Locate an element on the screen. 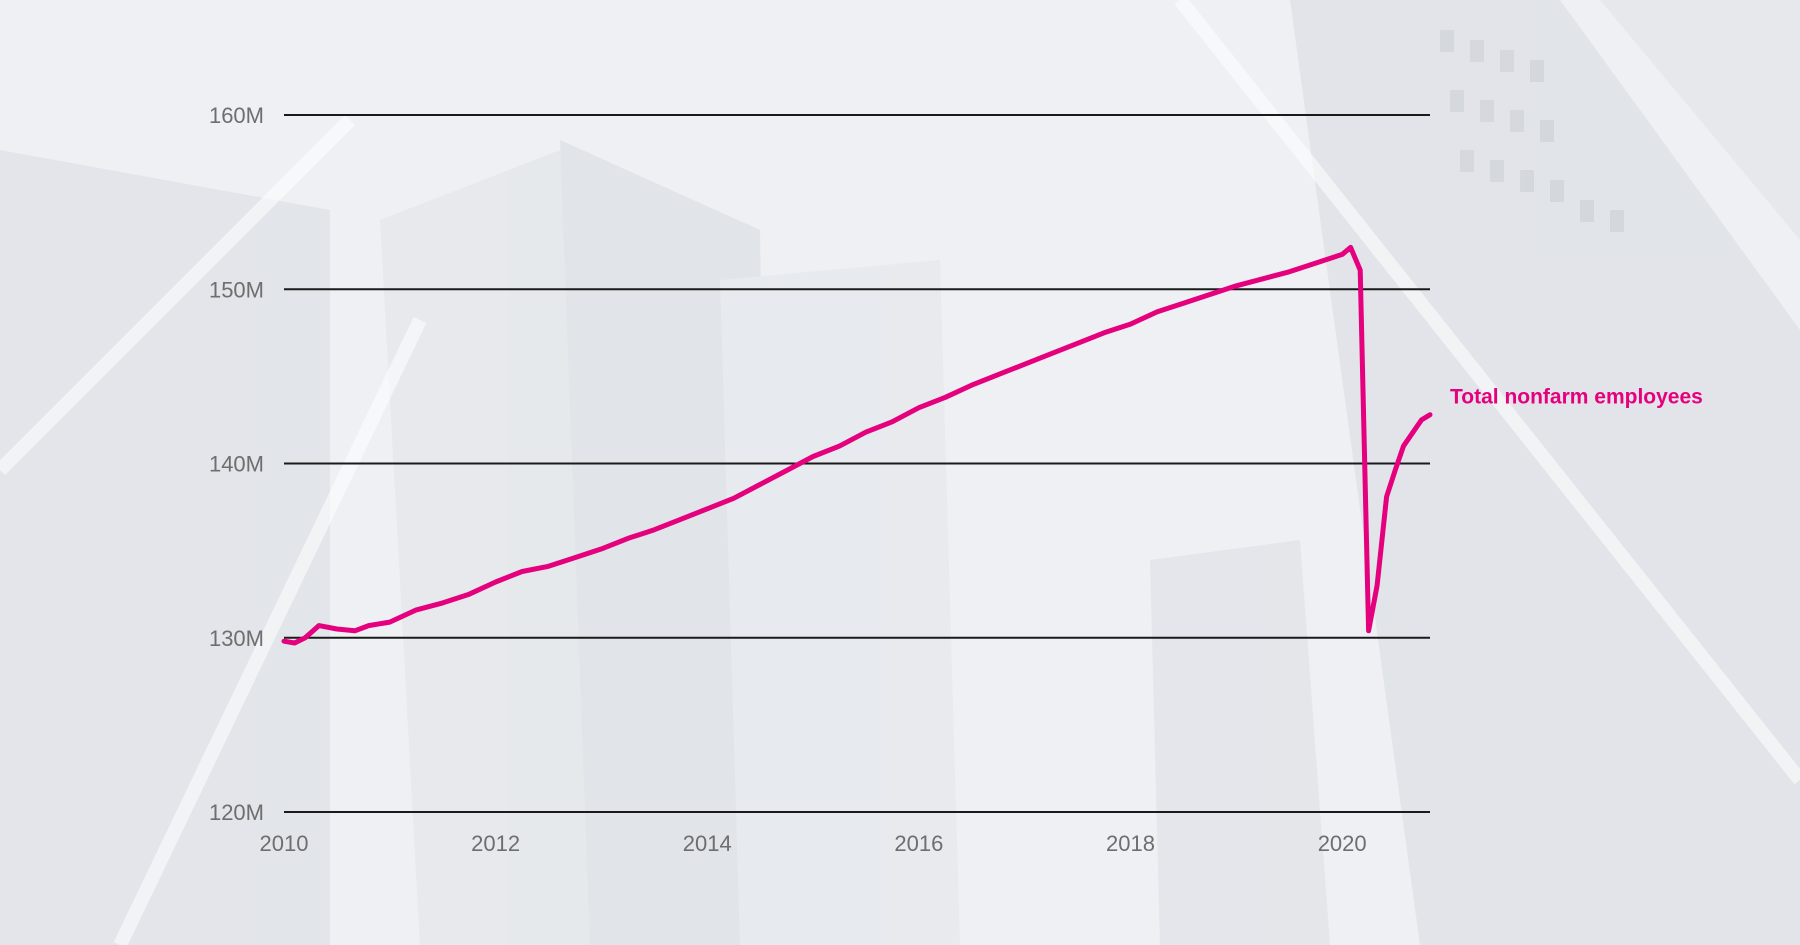 The height and width of the screenshot is (945, 1800). y-tick-label: 130M is located at coordinates (236, 638).